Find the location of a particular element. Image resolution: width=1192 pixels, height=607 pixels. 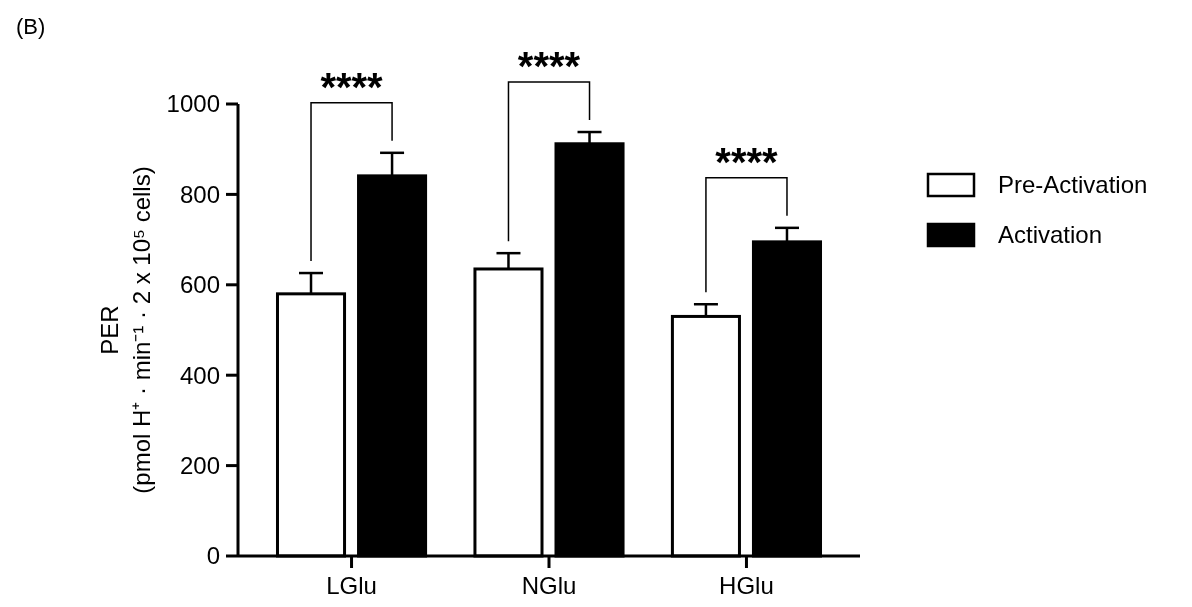

y-tick-label: 400 is located at coordinates (199, 375).